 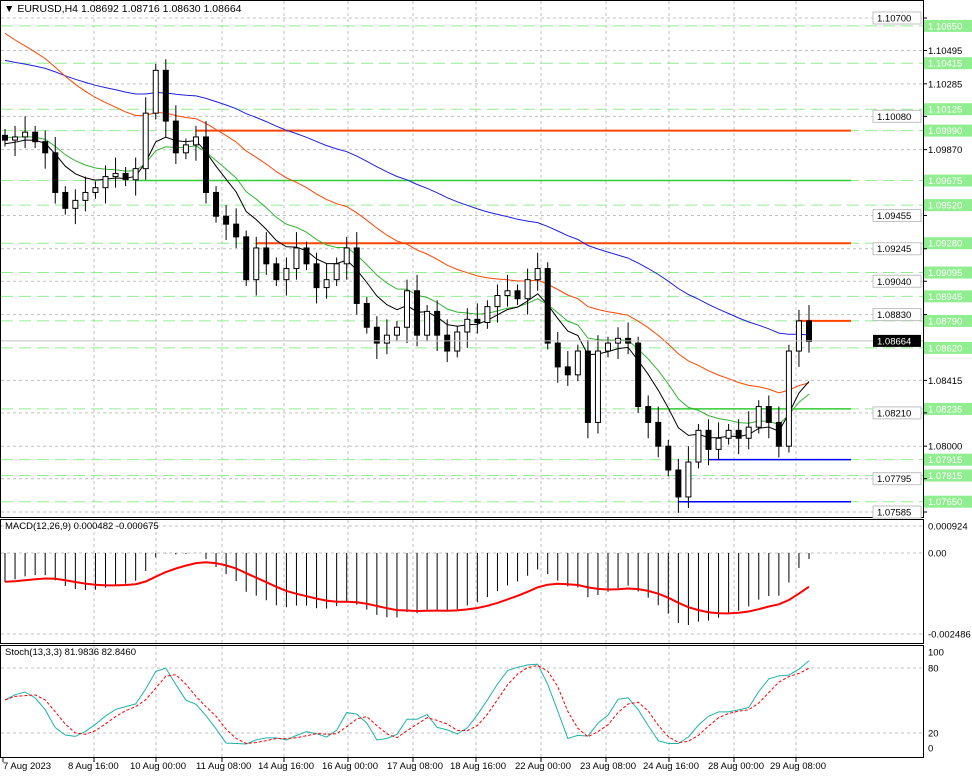 What do you see at coordinates (945, 150) in the screenshot?
I see `price-axis-label: 1.09870` at bounding box center [945, 150].